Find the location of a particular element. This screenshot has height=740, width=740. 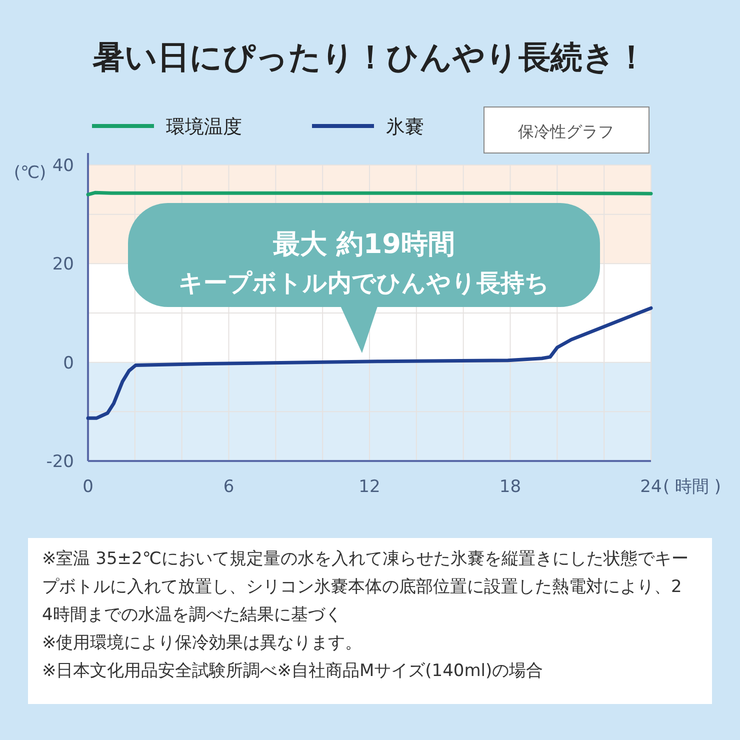

x-tick-label: 24 is located at coordinates (651, 487).